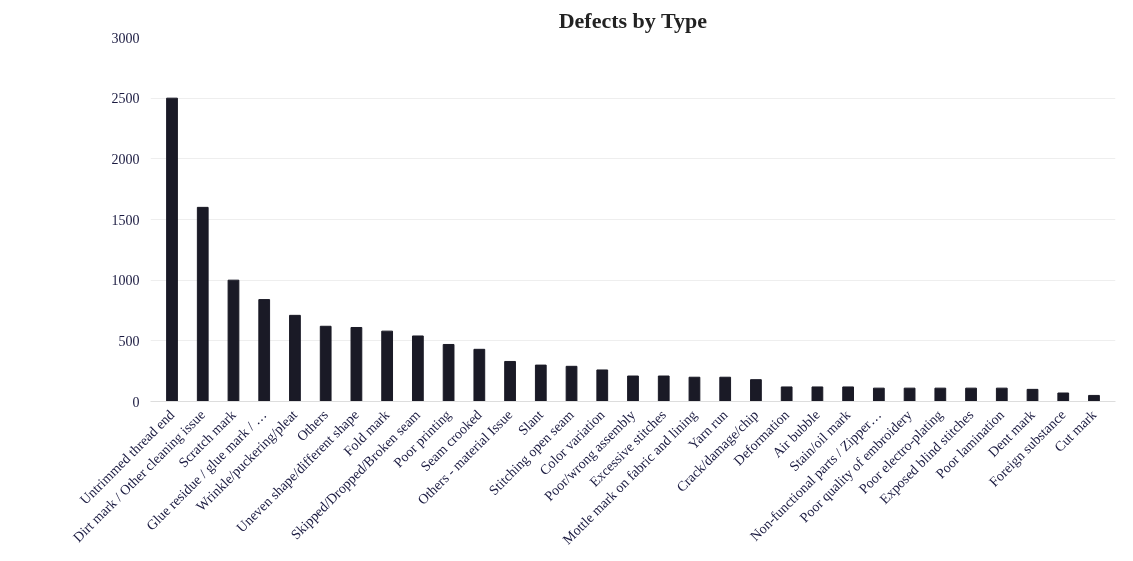  What do you see at coordinates (136, 402) in the screenshot?
I see `y-tick-label: 0` at bounding box center [136, 402].